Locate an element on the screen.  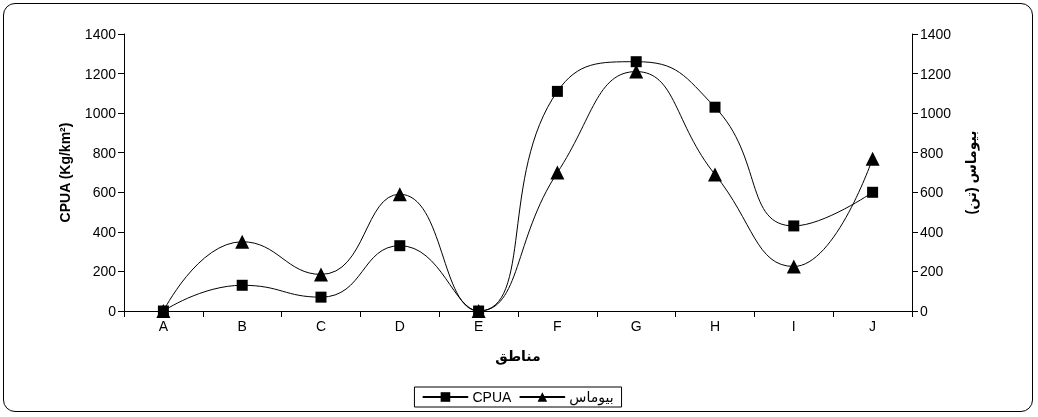
y2-tick-label: 800 is located at coordinates (932, 152).